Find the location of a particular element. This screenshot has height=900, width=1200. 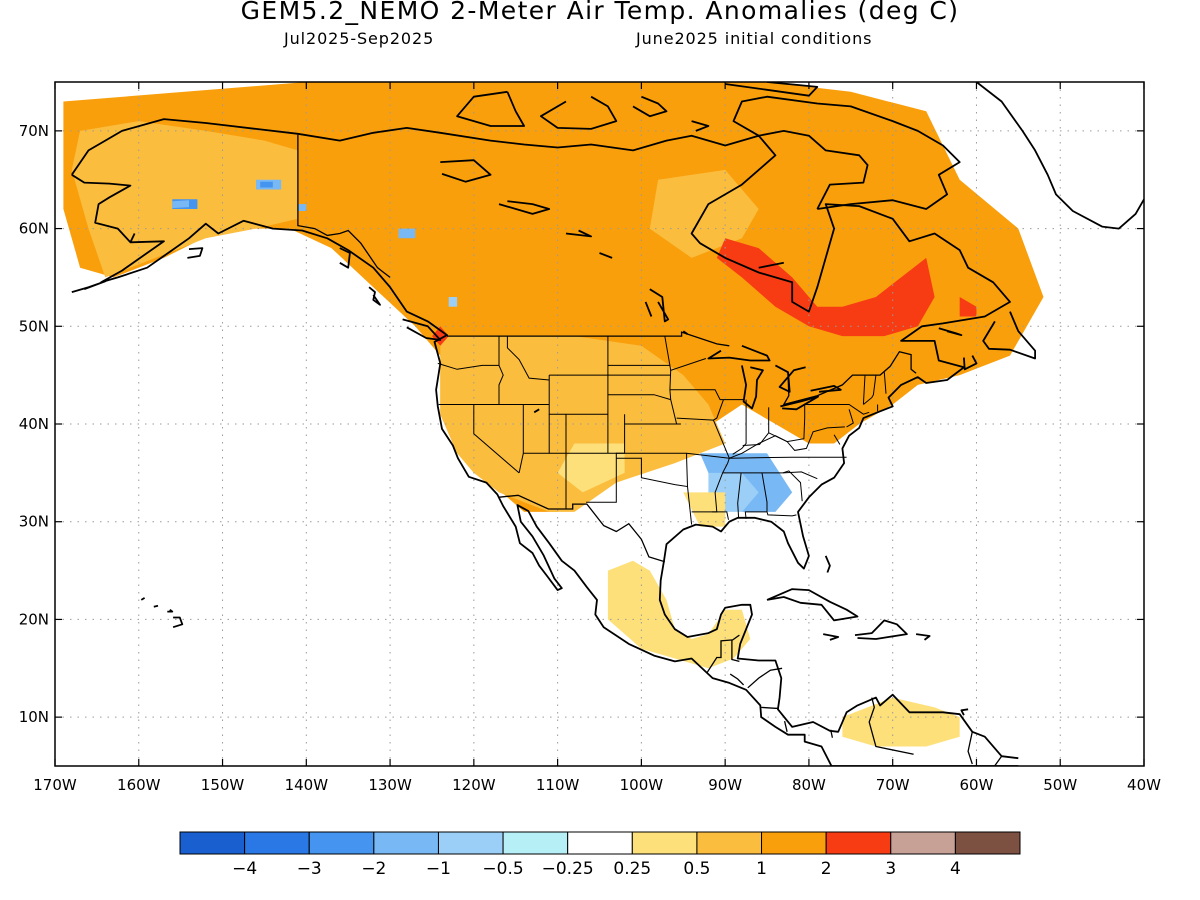

latitude-label: 30N is located at coordinates (34, 522).